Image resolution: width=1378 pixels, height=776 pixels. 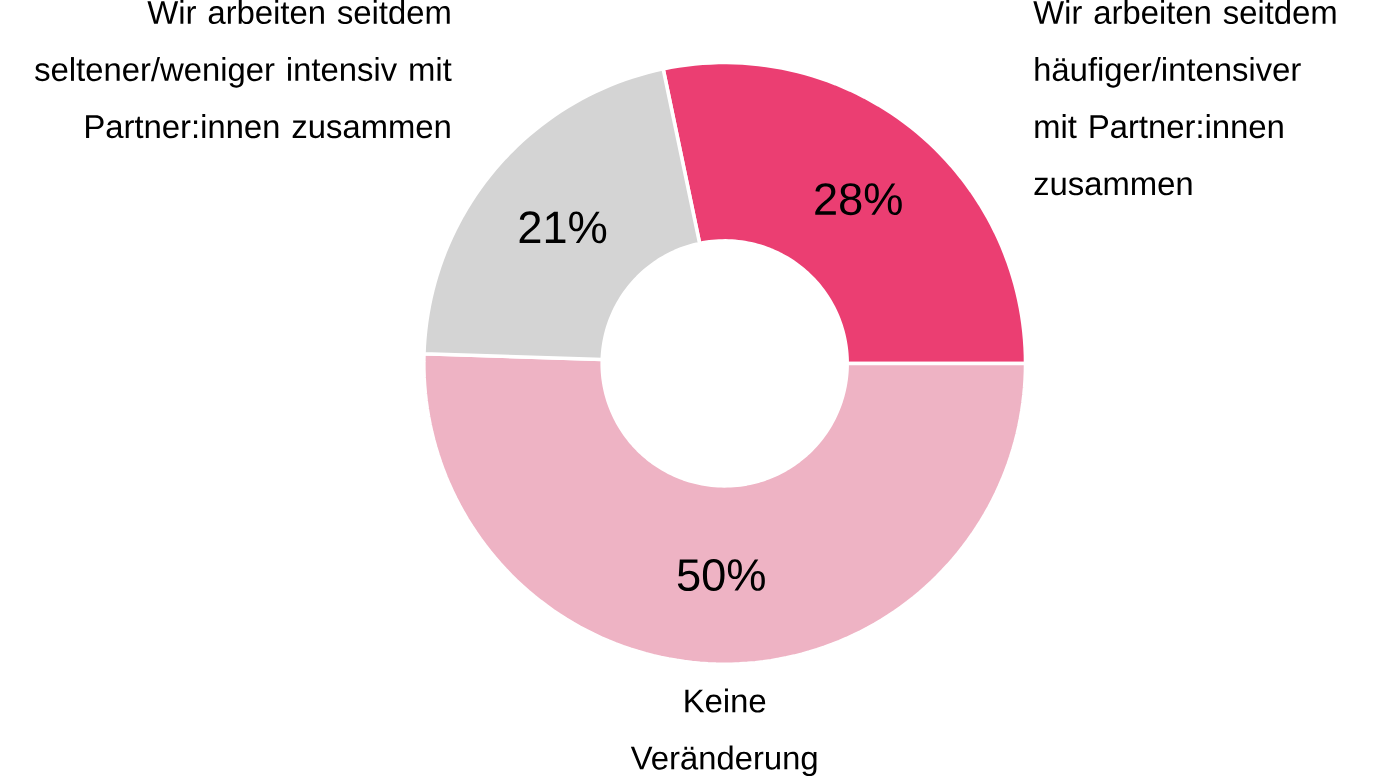 I want to click on slice-label: Keine Veränderung, so click(x=723, y=732).